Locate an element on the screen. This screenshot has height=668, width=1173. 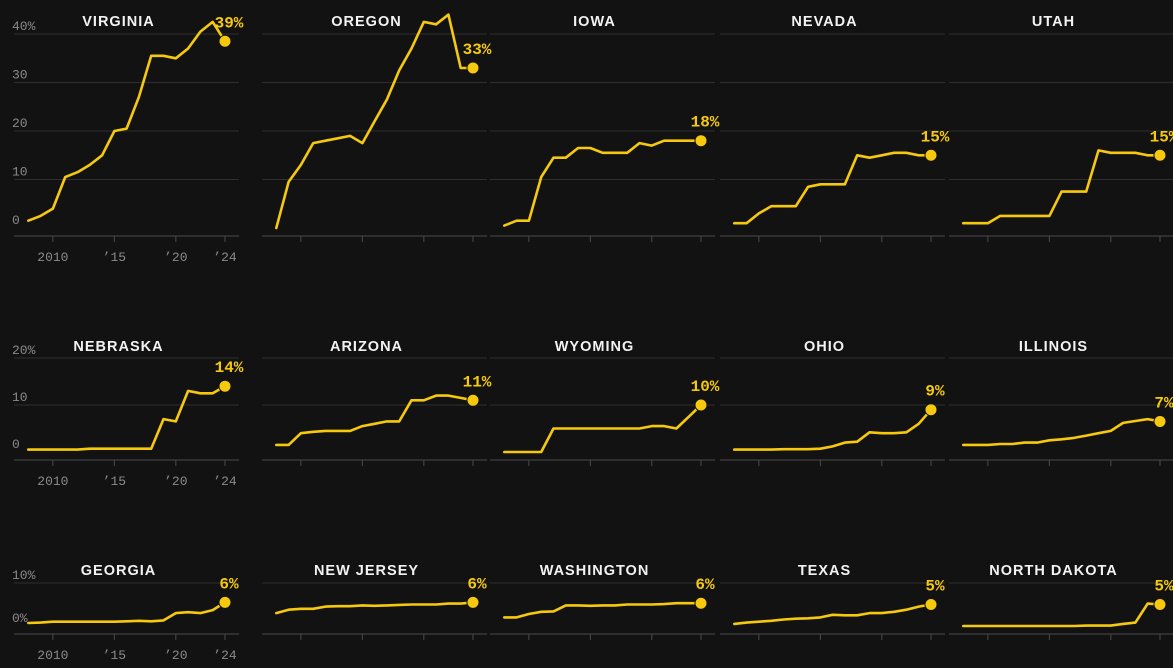
panel-title: UTAH is located at coordinates (1053, 22).